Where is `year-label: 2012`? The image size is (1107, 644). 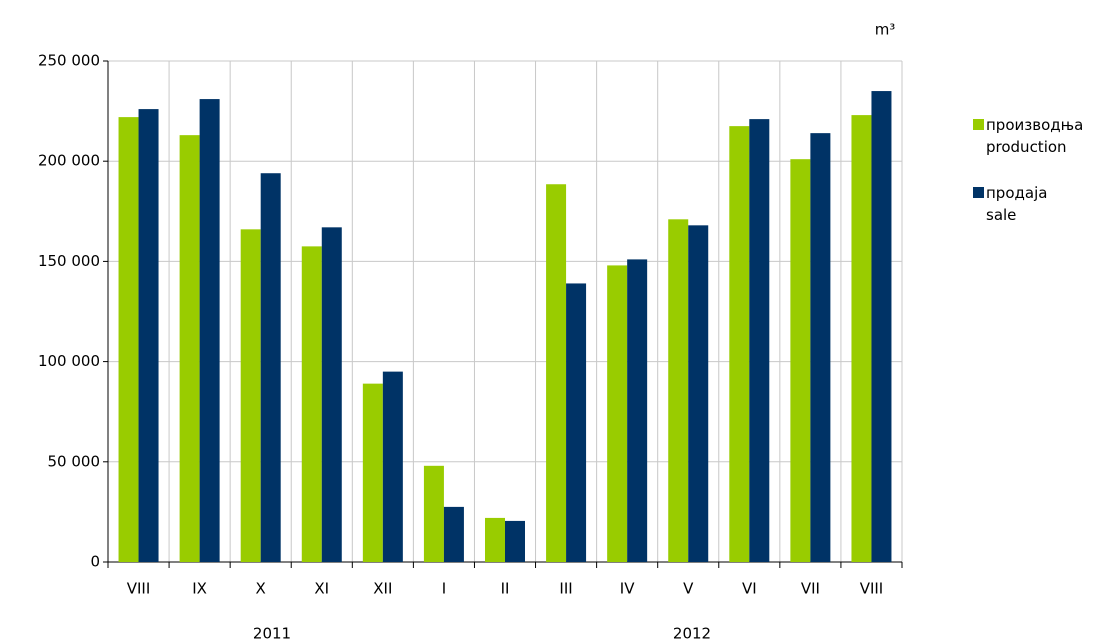 year-label: 2012 is located at coordinates (692, 634).